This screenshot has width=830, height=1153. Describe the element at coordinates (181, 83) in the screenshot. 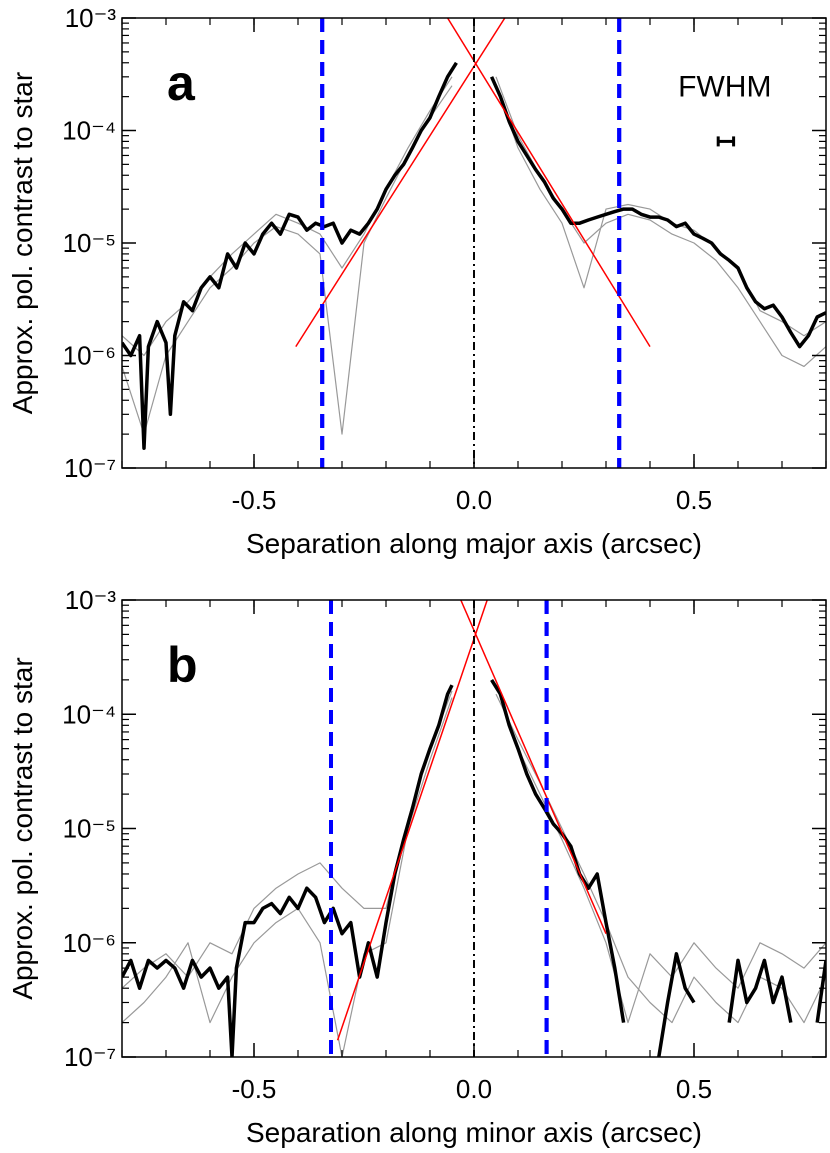

I see `panel-label: a` at that location.